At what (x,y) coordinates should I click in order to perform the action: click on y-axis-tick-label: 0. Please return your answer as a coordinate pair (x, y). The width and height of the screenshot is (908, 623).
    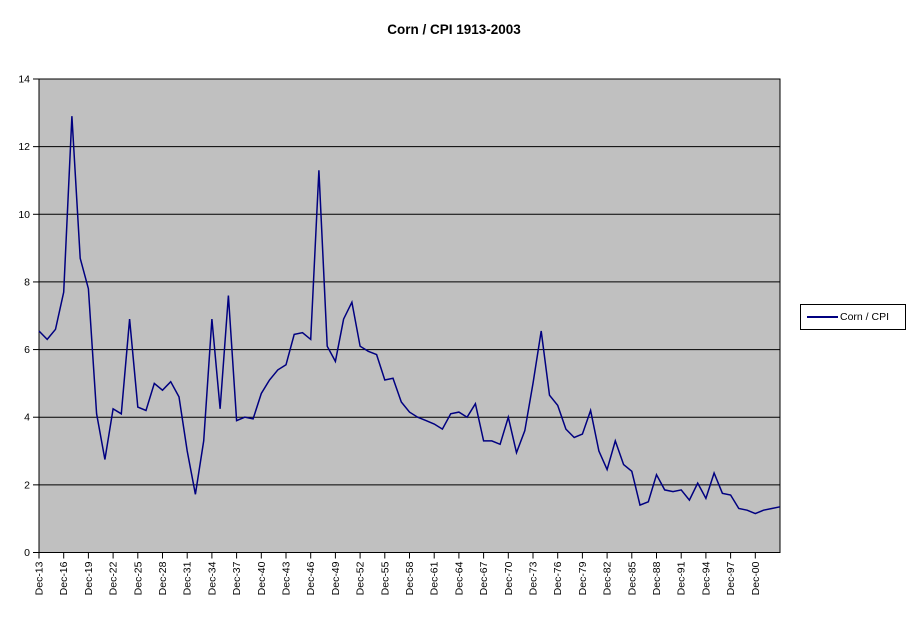
    Looking at the image, I should click on (27, 553).